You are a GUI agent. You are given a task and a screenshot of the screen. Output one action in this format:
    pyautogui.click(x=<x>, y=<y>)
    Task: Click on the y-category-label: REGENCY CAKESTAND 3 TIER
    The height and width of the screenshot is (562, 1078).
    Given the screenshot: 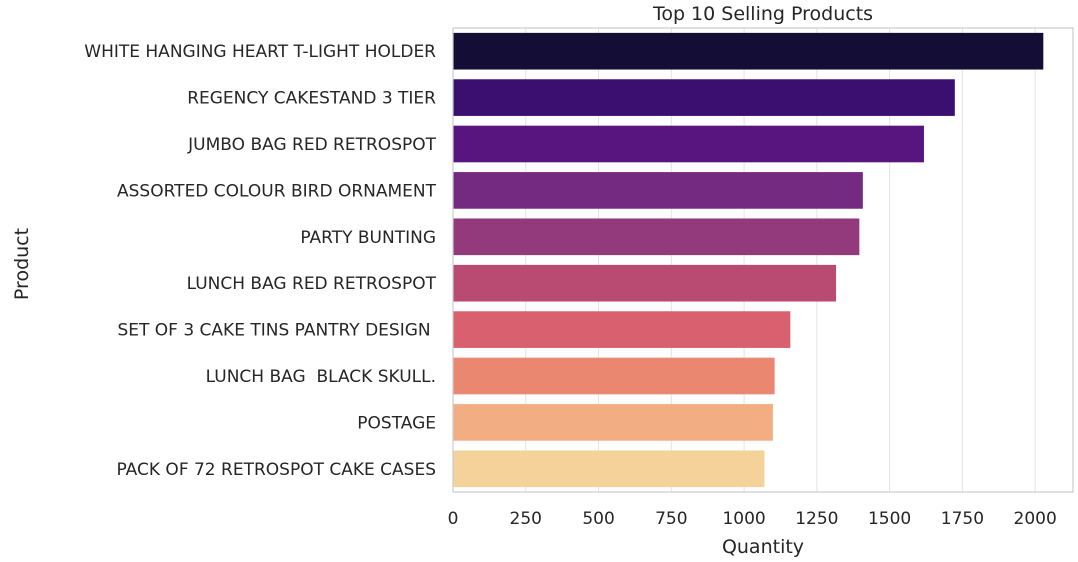 What is the action you would take?
    pyautogui.click(x=311, y=99)
    